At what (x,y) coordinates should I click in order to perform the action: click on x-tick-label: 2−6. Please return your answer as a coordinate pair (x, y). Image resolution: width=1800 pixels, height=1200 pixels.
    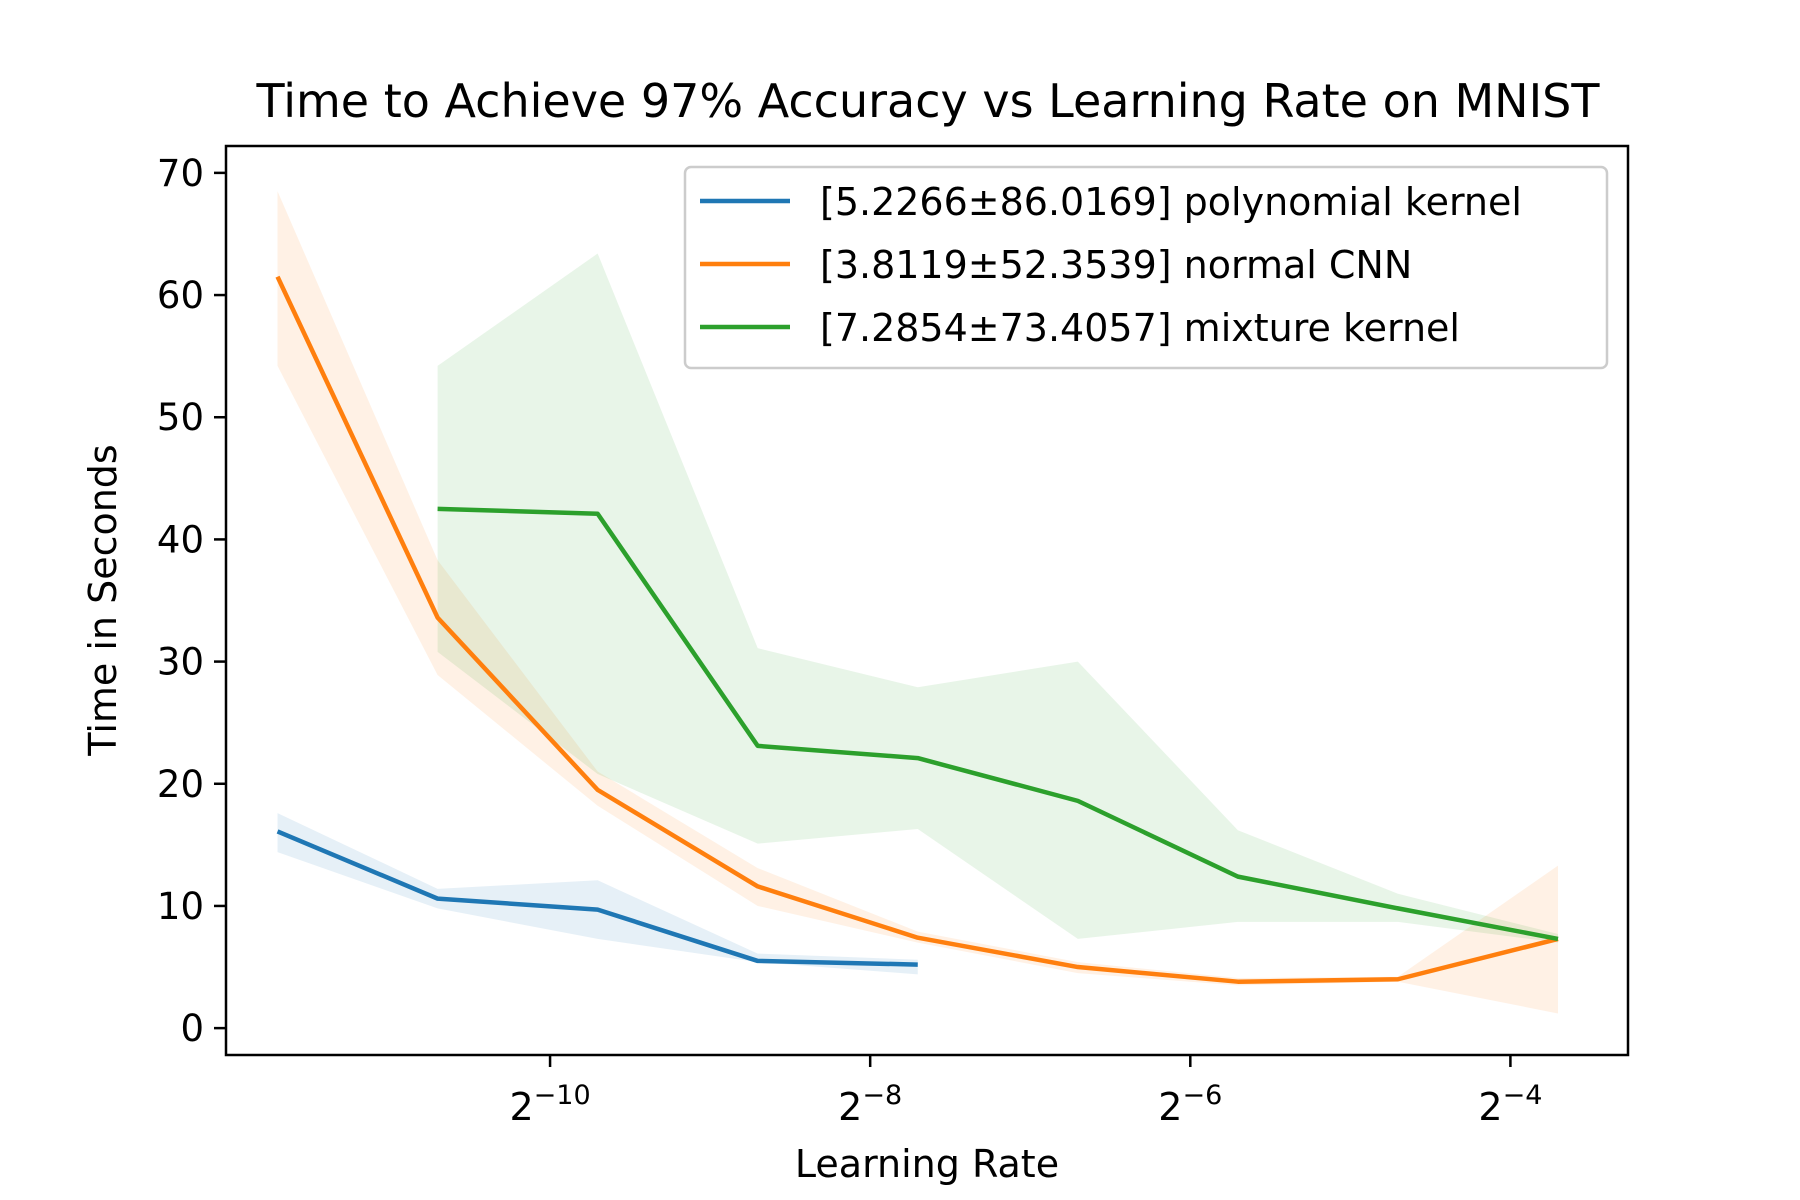
    Looking at the image, I should click on (1190, 1104).